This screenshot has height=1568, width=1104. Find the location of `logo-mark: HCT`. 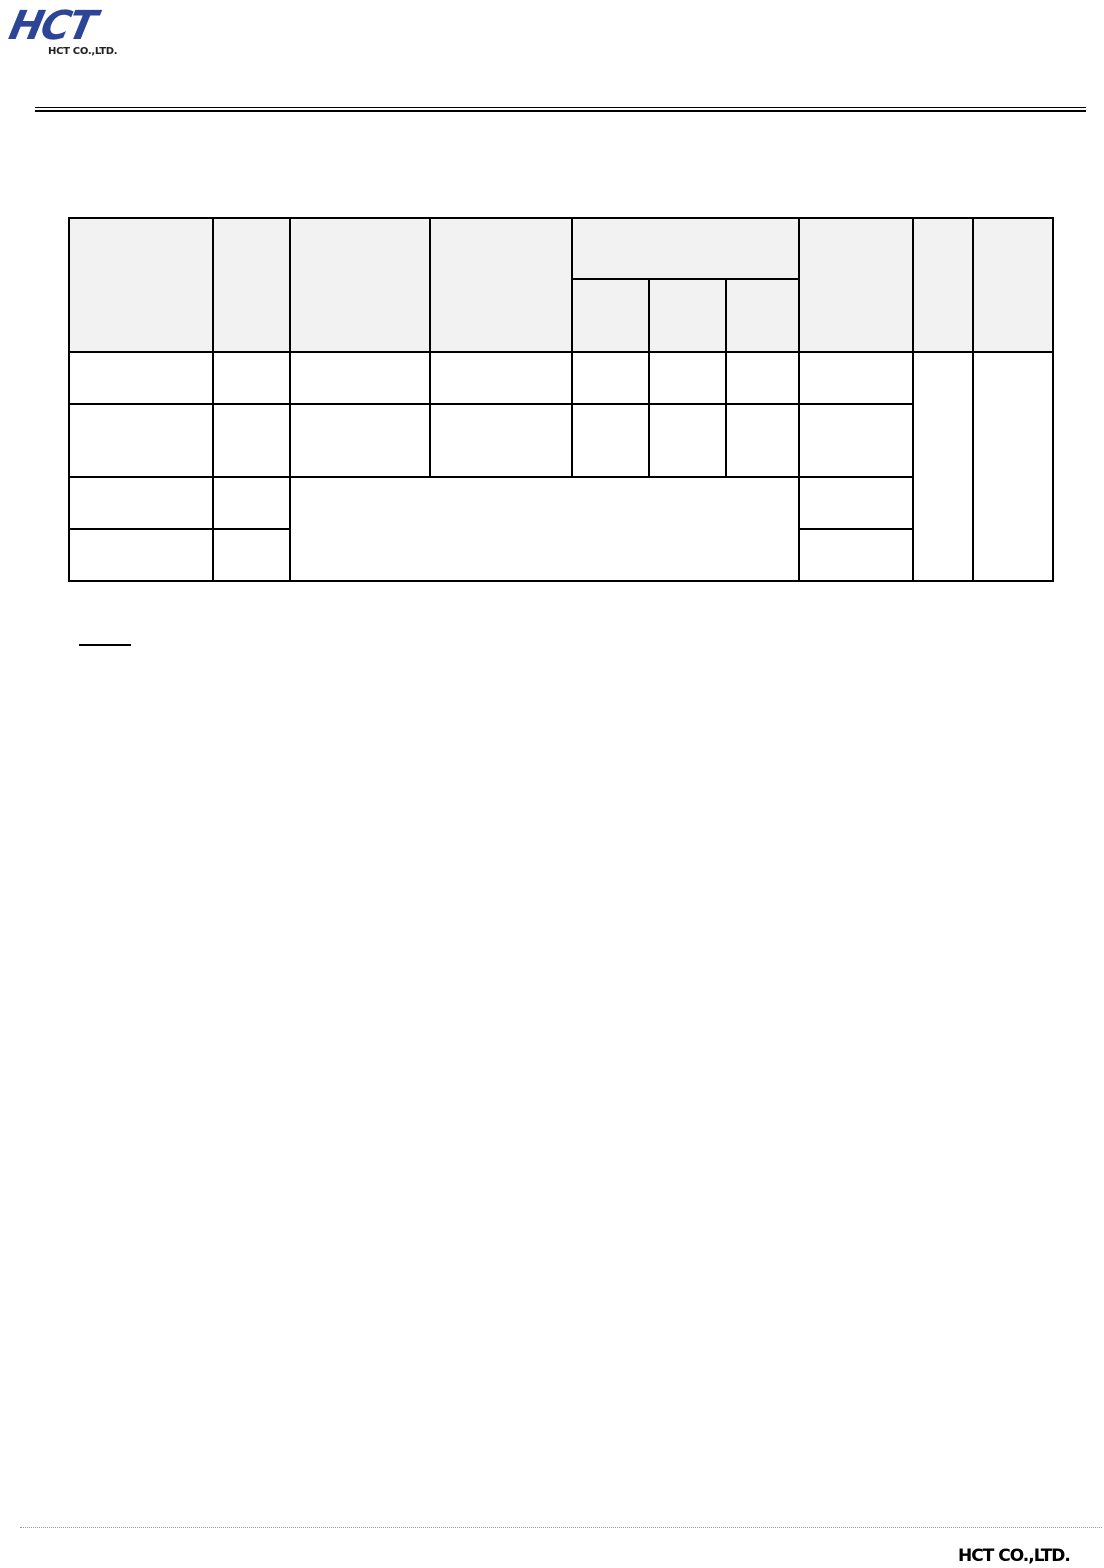

logo-mark: HCT is located at coordinates (52, 26).